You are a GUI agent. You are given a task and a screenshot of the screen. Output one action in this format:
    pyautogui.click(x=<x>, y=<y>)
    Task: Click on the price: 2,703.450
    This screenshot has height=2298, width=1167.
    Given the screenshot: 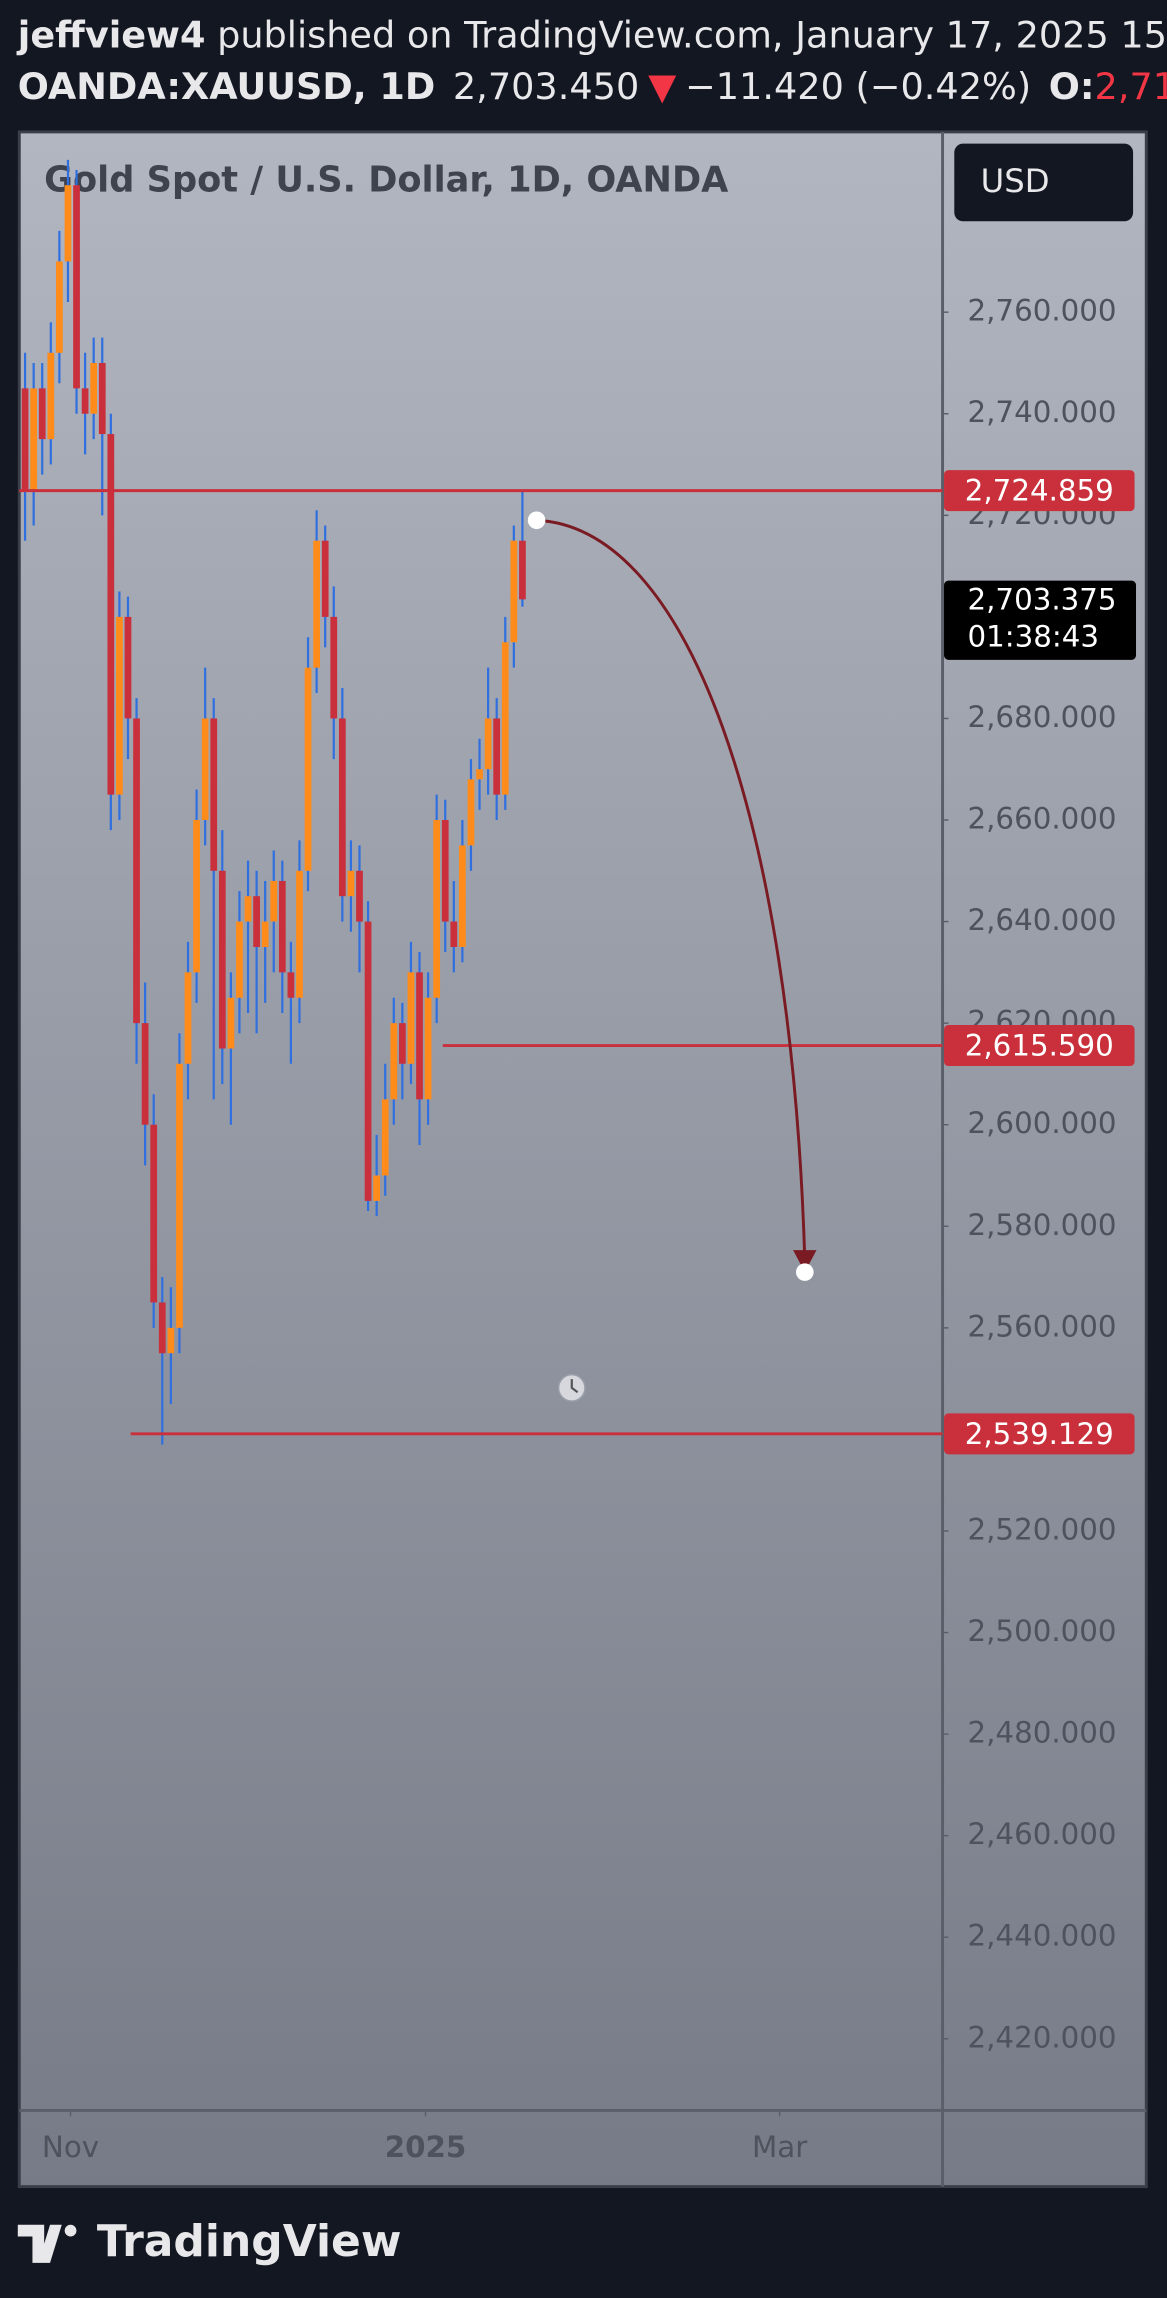 What is the action you would take?
    pyautogui.click(x=546, y=85)
    